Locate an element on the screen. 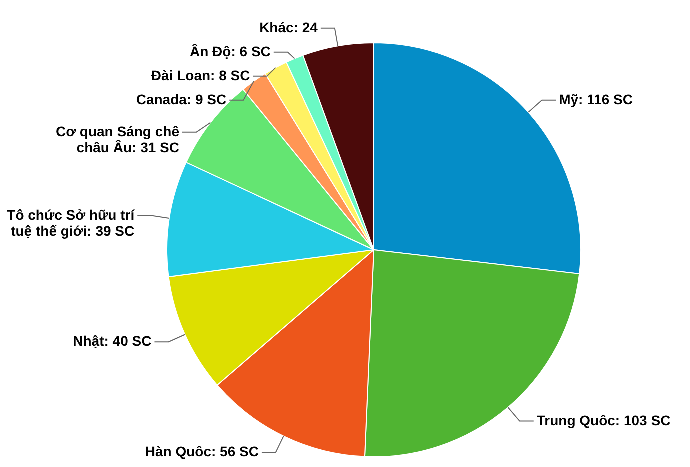 This screenshot has height=467, width=690. slice-label: Hàn Quôc: 56 SC is located at coordinates (202, 452).